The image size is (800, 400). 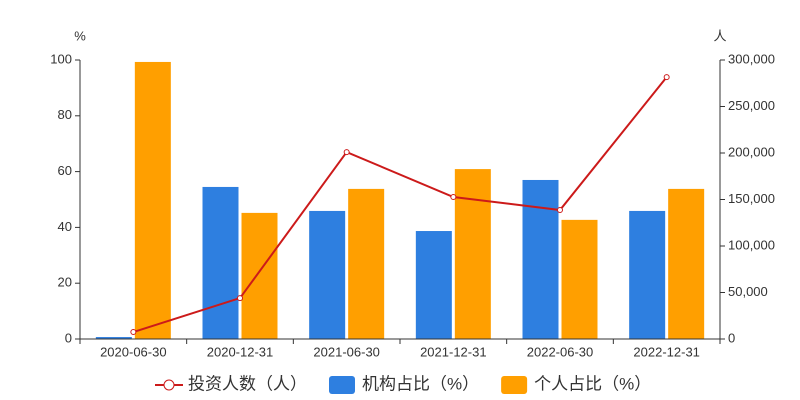 I want to click on y2-tick-label: 250,000, so click(x=751, y=105).